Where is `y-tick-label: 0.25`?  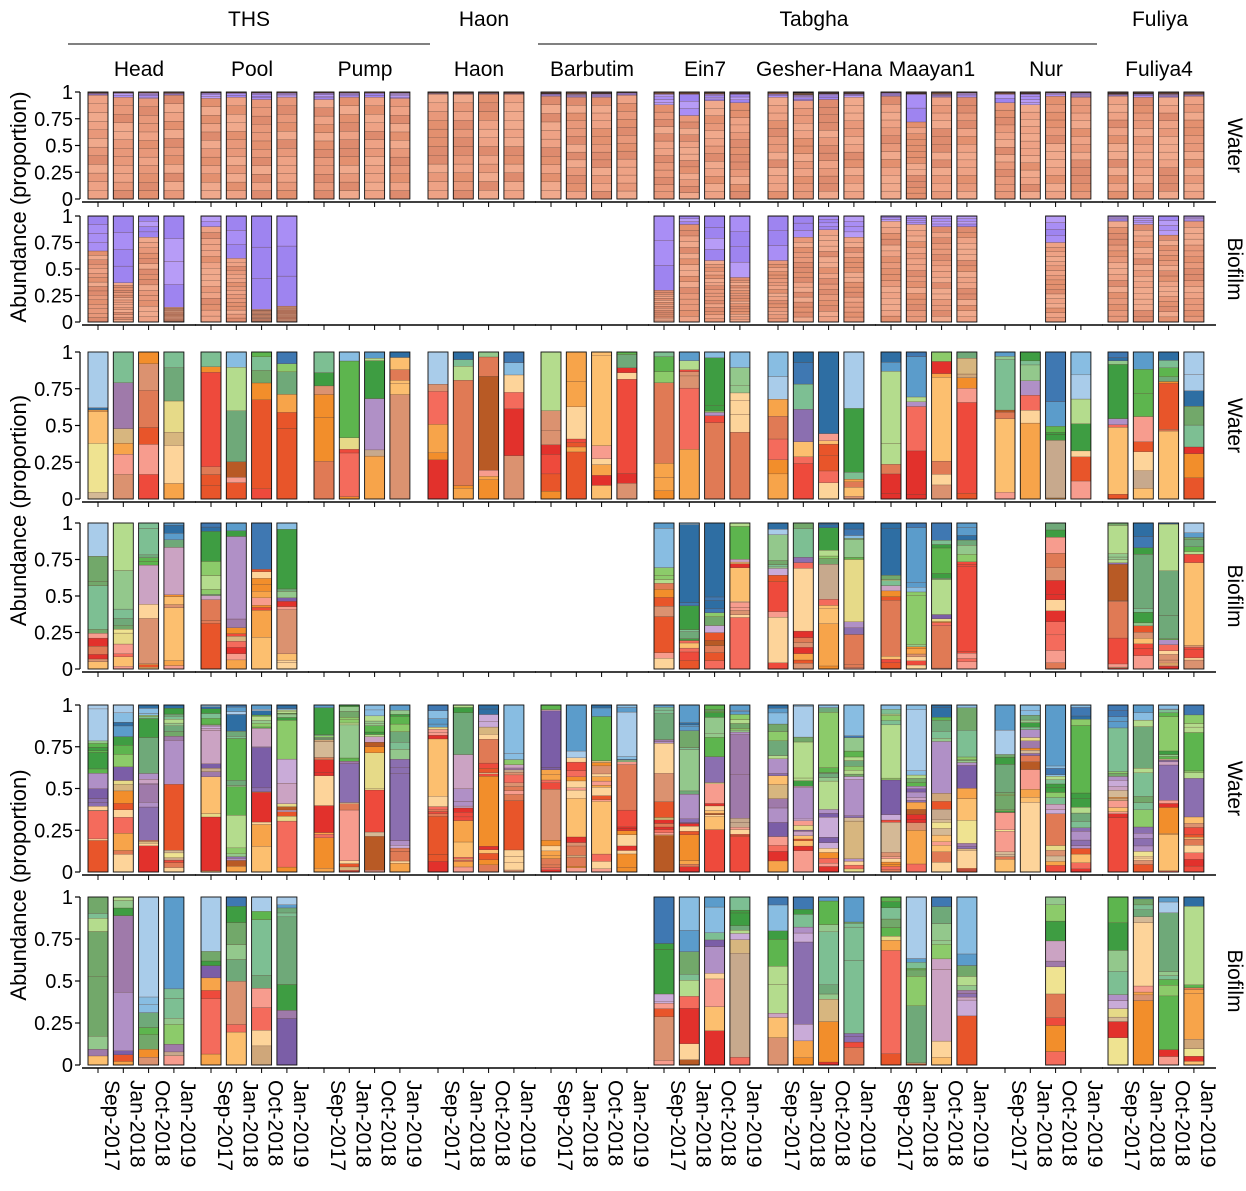 y-tick-label: 0.25 is located at coordinates (53, 463).